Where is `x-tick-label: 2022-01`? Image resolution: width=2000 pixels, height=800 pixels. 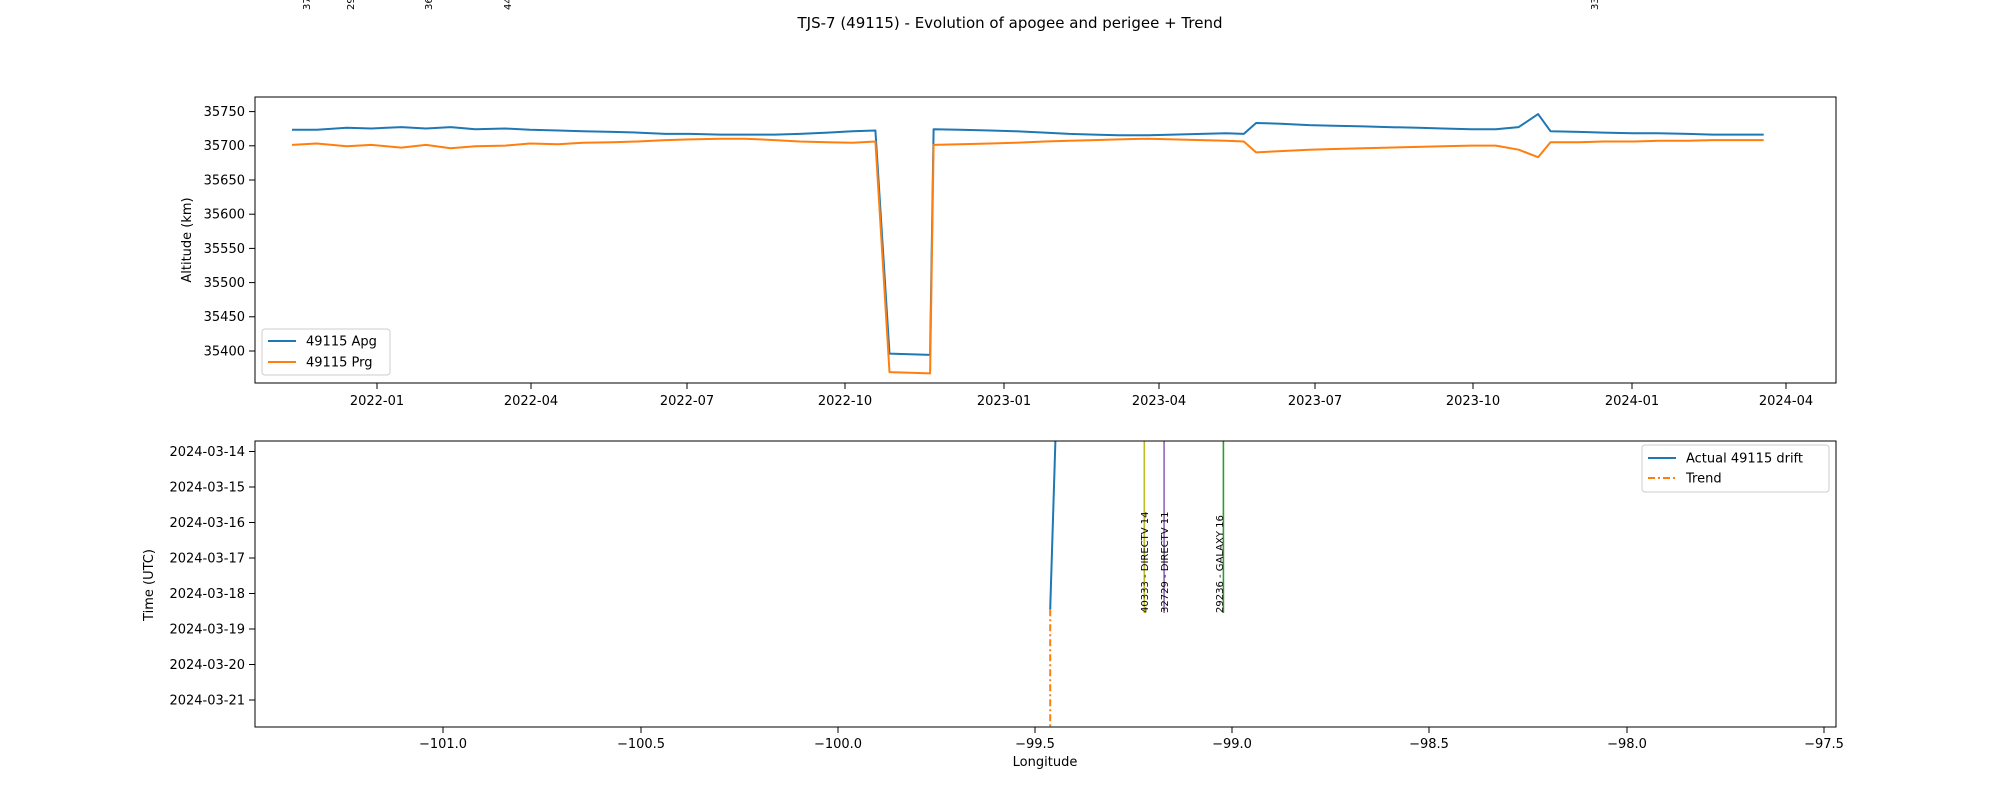
x-tick-label: 2022-01 is located at coordinates (377, 401).